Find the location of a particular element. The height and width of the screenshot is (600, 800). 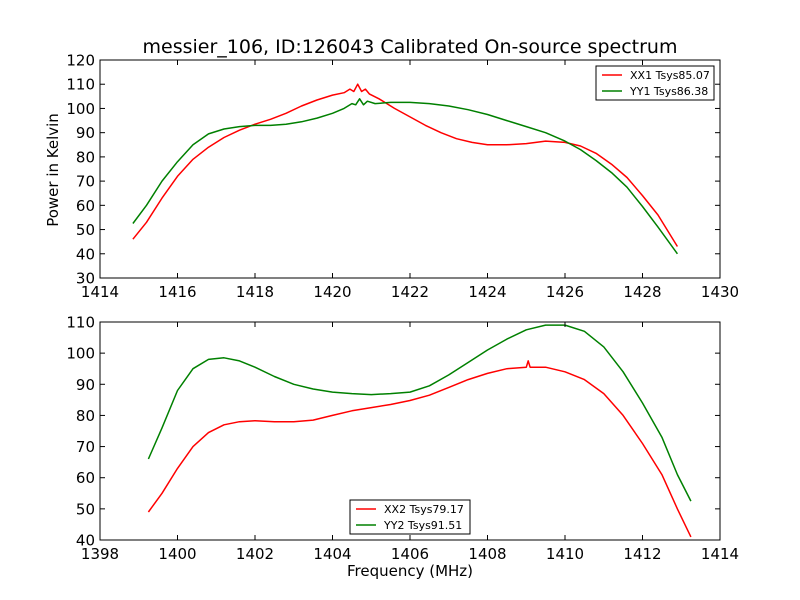

lower-y-tick-label: 100 is located at coordinates (80, 354).